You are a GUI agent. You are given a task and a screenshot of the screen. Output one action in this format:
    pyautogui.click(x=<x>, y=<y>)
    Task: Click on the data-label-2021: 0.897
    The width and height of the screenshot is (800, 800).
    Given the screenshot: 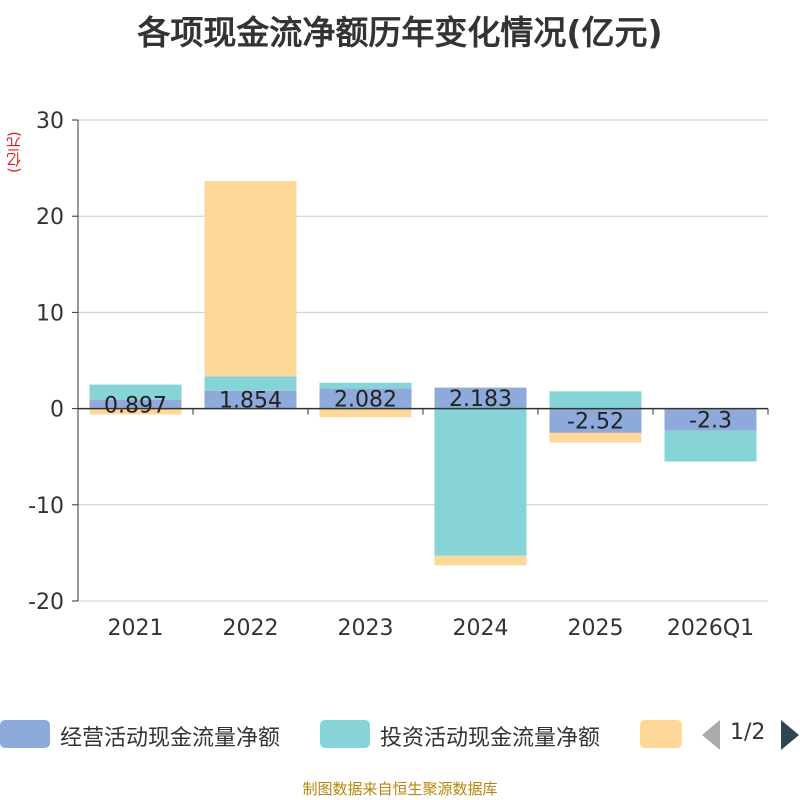 What is the action you would take?
    pyautogui.click(x=135, y=405)
    